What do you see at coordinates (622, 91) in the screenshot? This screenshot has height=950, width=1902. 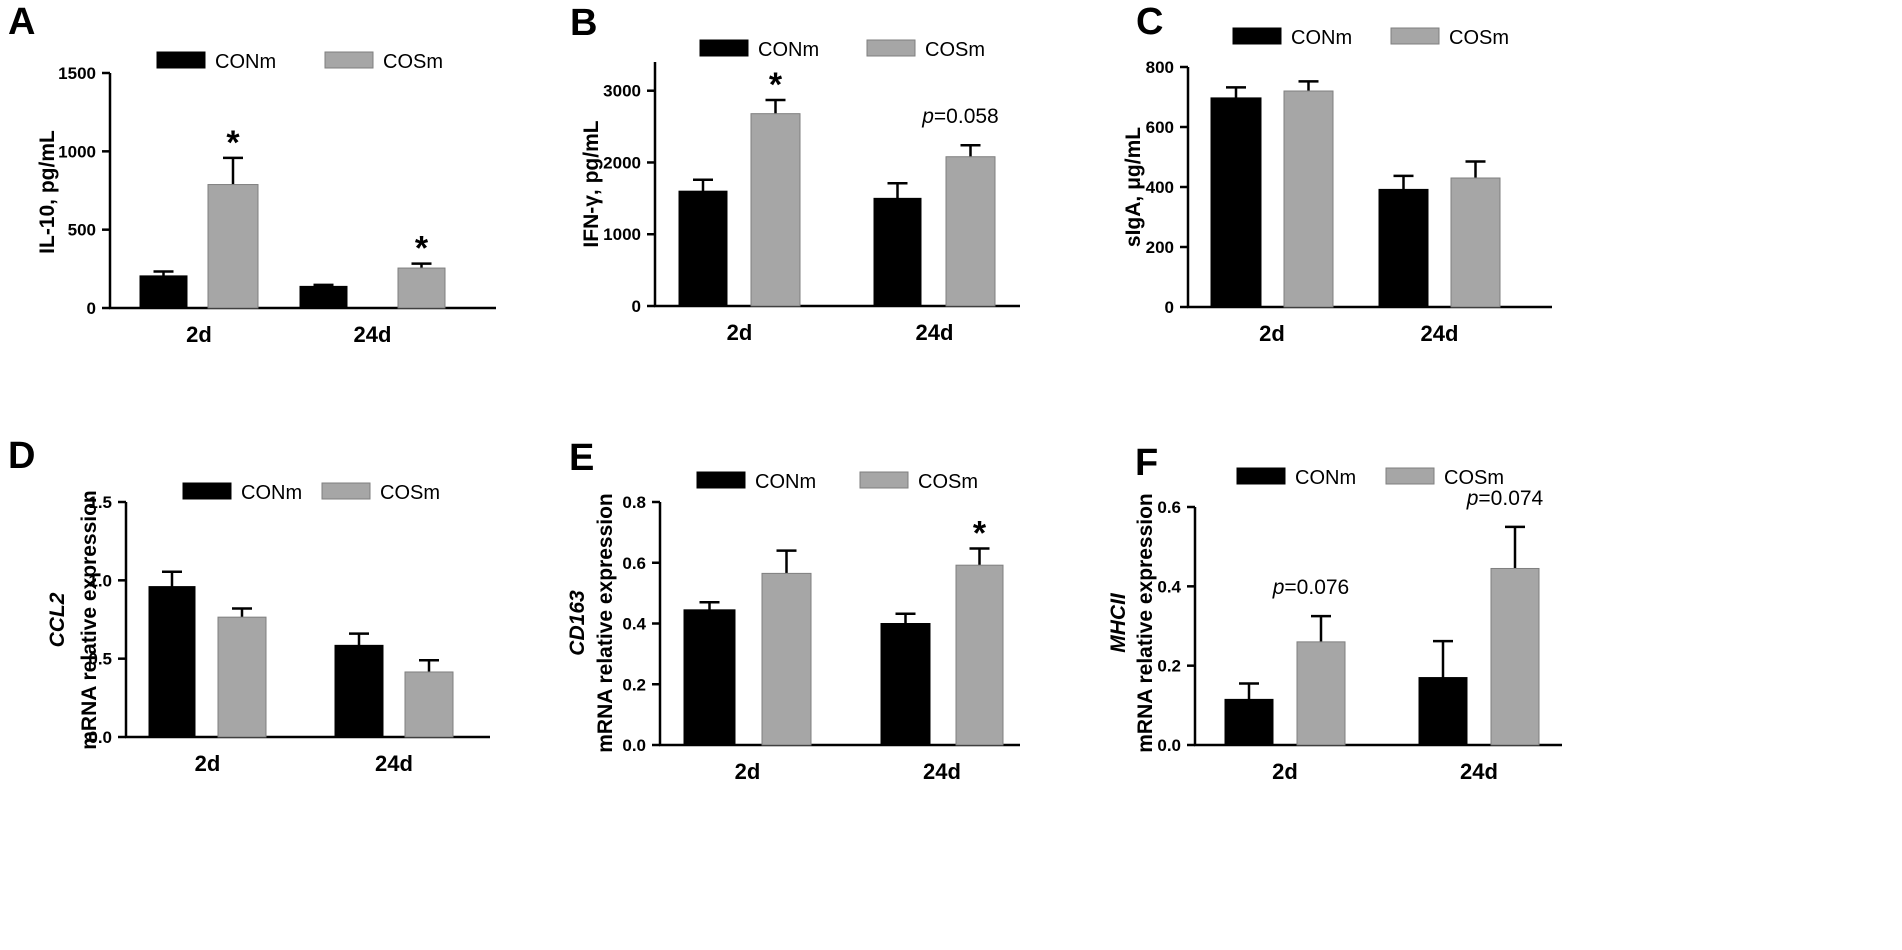 I see `y-tick-label: 3000` at bounding box center [622, 91].